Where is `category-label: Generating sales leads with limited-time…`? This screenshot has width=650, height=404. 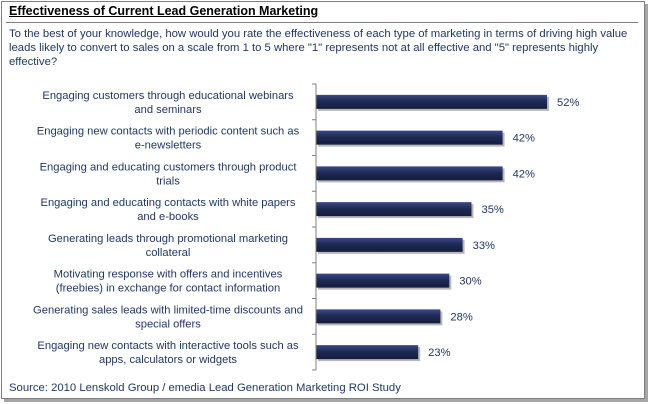
category-label: Generating sales leads with limited-time… is located at coordinates (168, 317).